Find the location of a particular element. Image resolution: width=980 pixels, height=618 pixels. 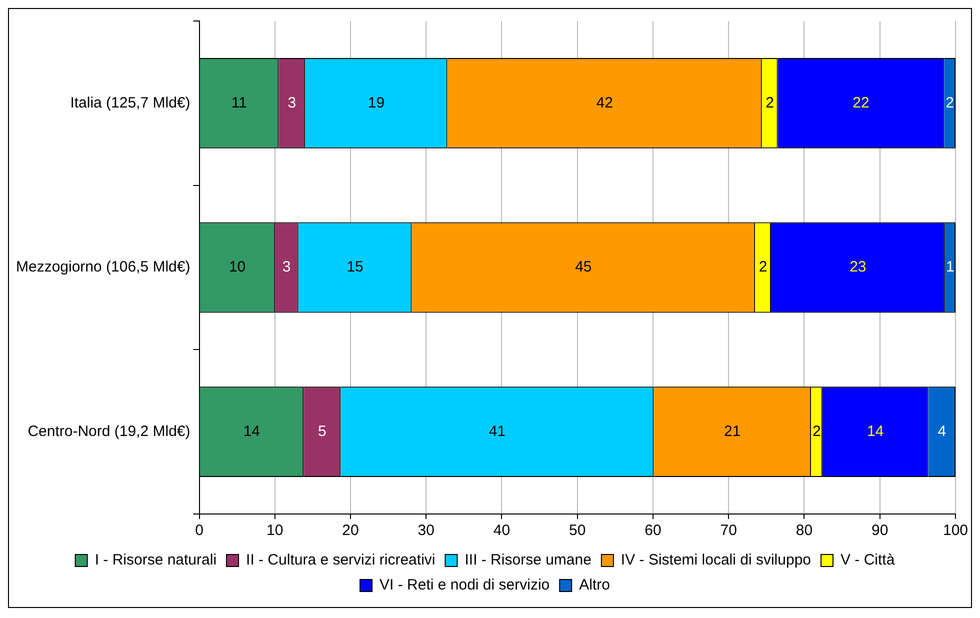

y-tick-label: Centro-Nord (19,2 Mld€) is located at coordinates (109, 431).